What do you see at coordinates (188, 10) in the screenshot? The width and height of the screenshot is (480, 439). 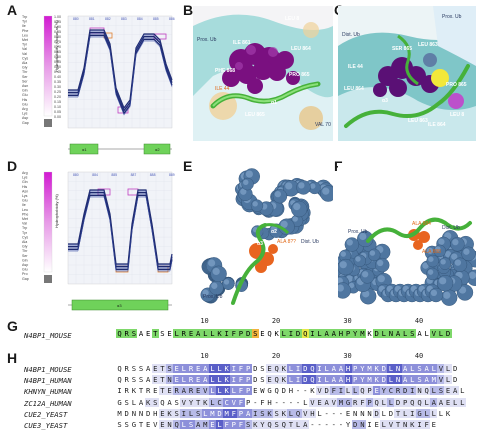 I see `panel-letter-b: B` at bounding box center [188, 10].